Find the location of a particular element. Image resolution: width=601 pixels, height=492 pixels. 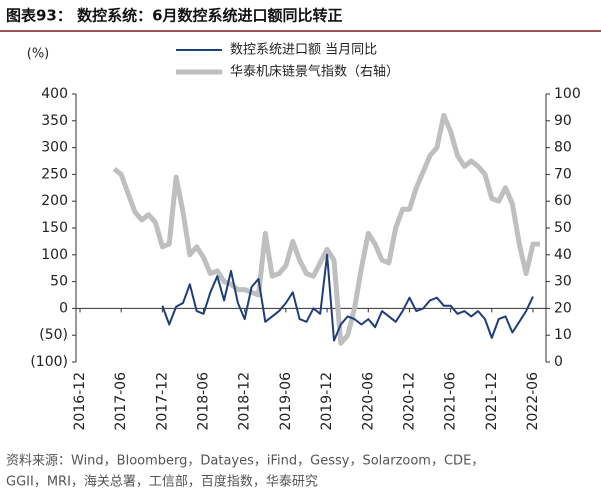

y-tick-label: 200 is located at coordinates (54, 201).